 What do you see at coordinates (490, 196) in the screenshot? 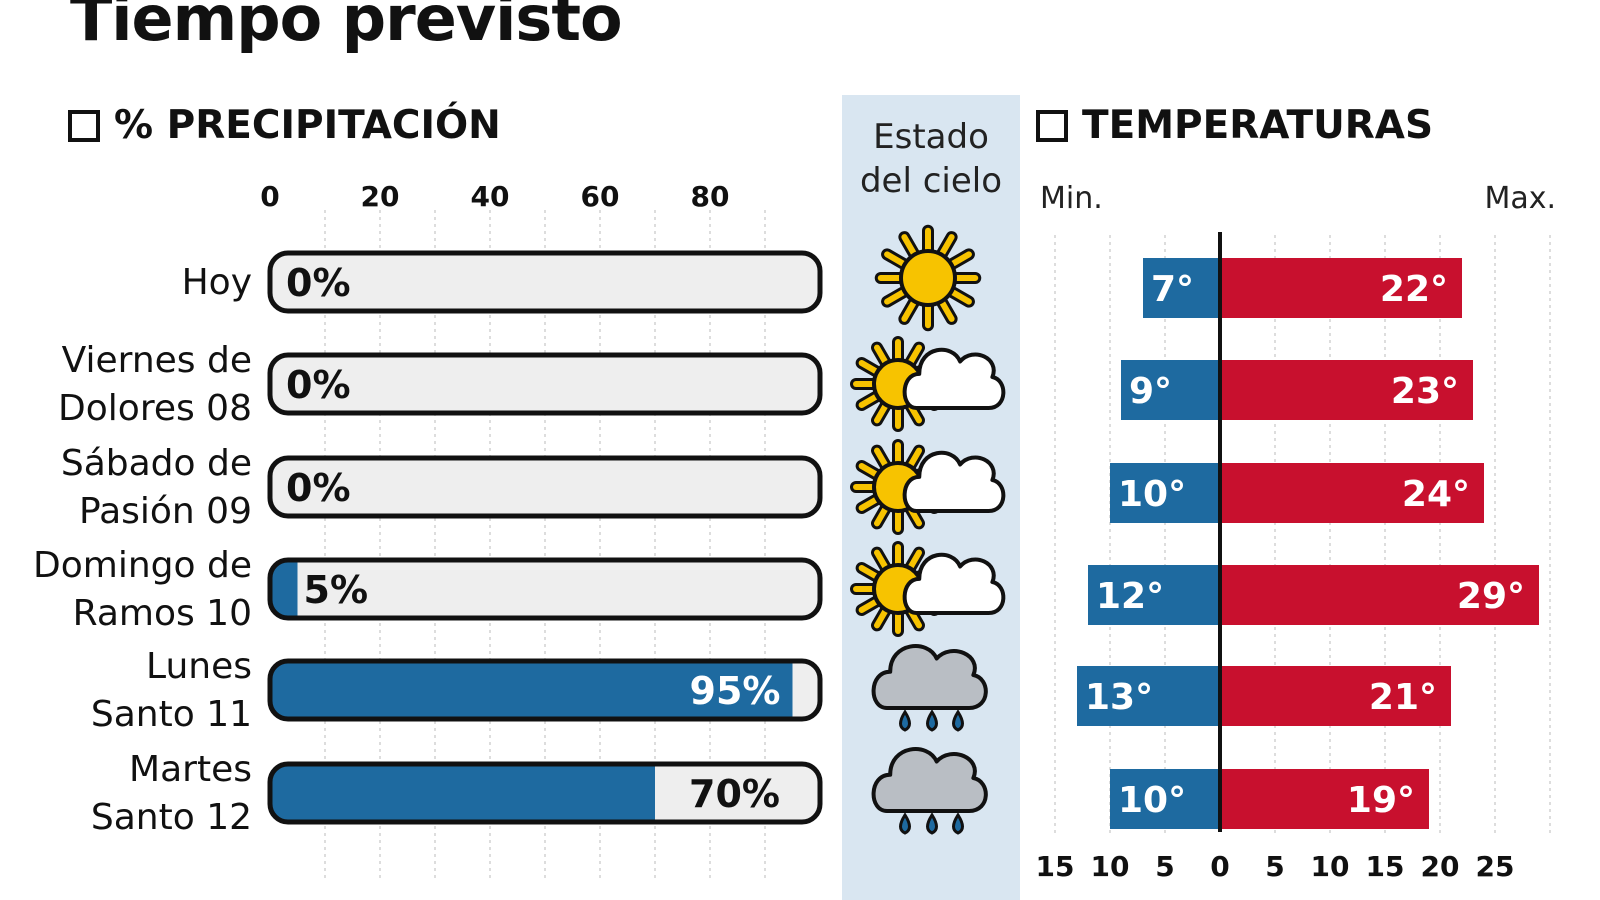
I see `precipitation-tick-label: 40` at bounding box center [490, 196].